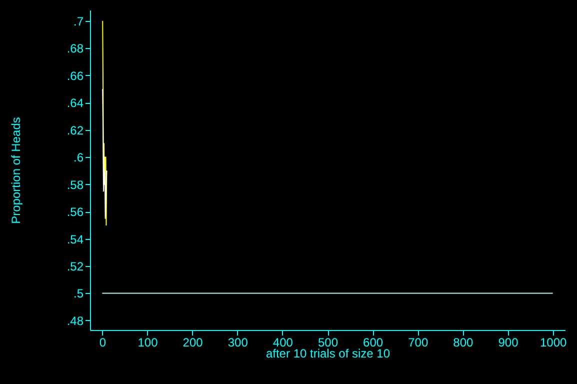  Describe the element at coordinates (75, 49) in the screenshot. I see `y-tick-label: .68` at that location.